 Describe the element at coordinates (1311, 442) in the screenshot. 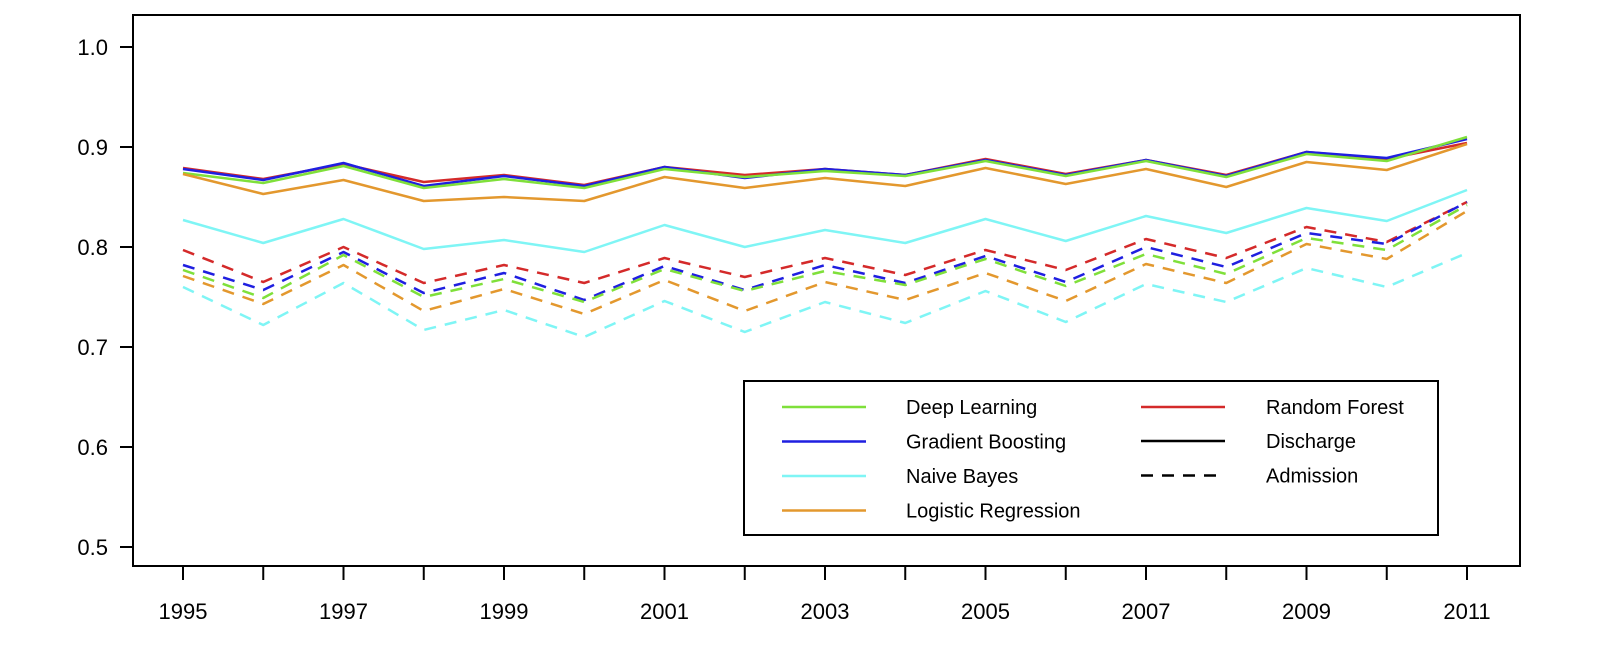

I see `legend-label: Discharge` at that location.